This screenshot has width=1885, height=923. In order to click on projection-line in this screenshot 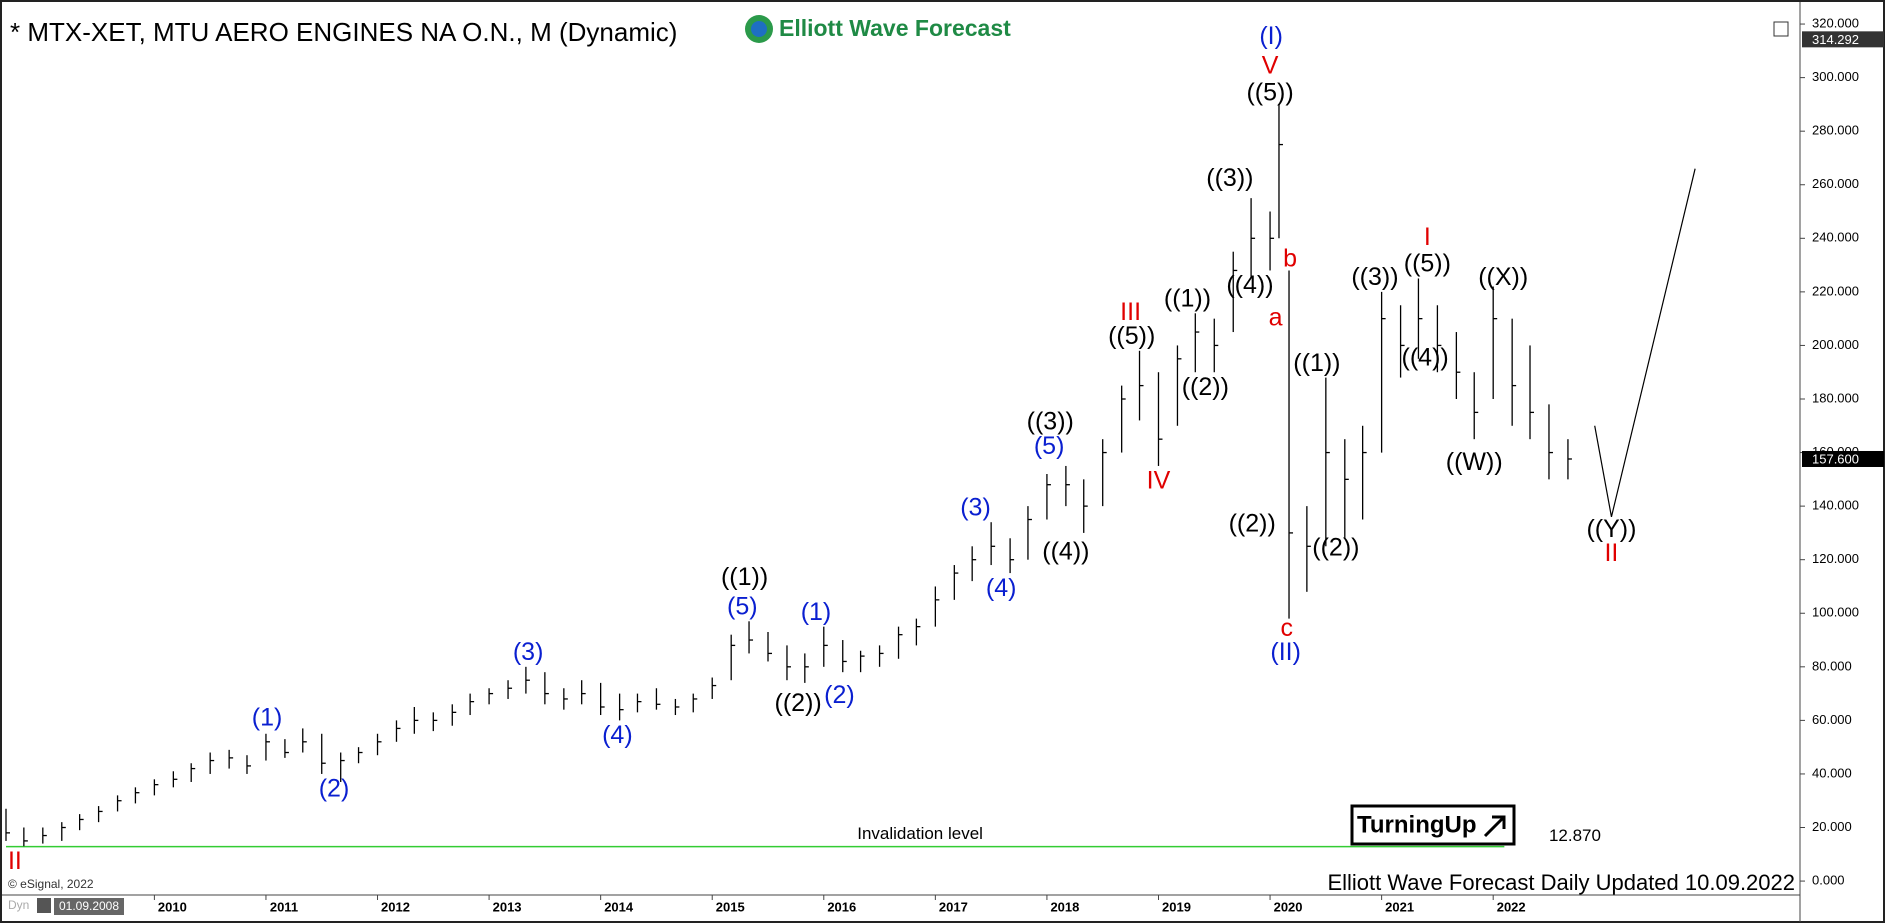, I will do `click(1645, 342)`.